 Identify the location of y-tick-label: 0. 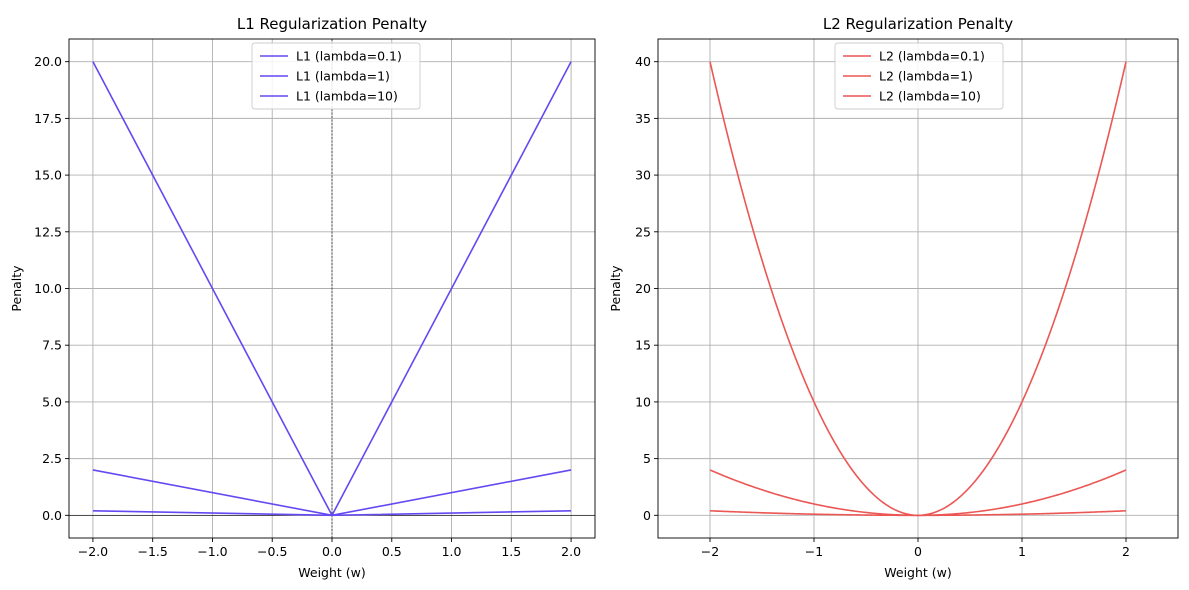
(647, 515).